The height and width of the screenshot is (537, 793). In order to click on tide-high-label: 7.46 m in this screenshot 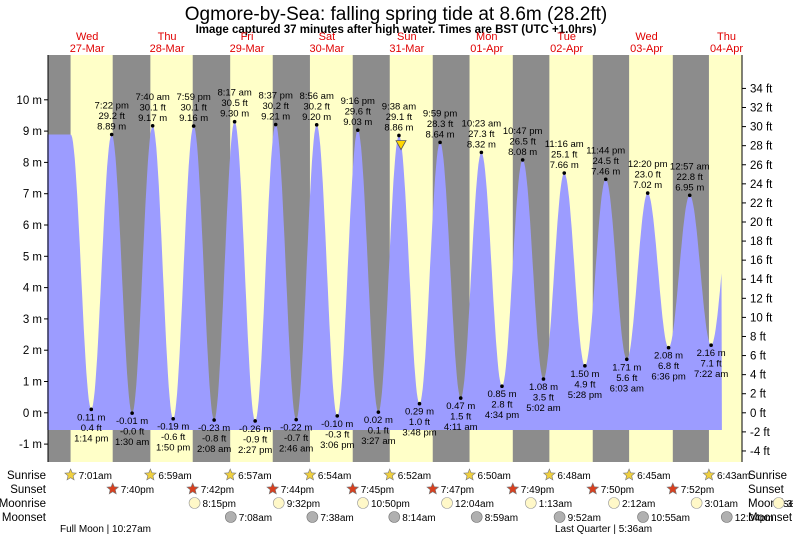, I will do `click(605, 171)`.